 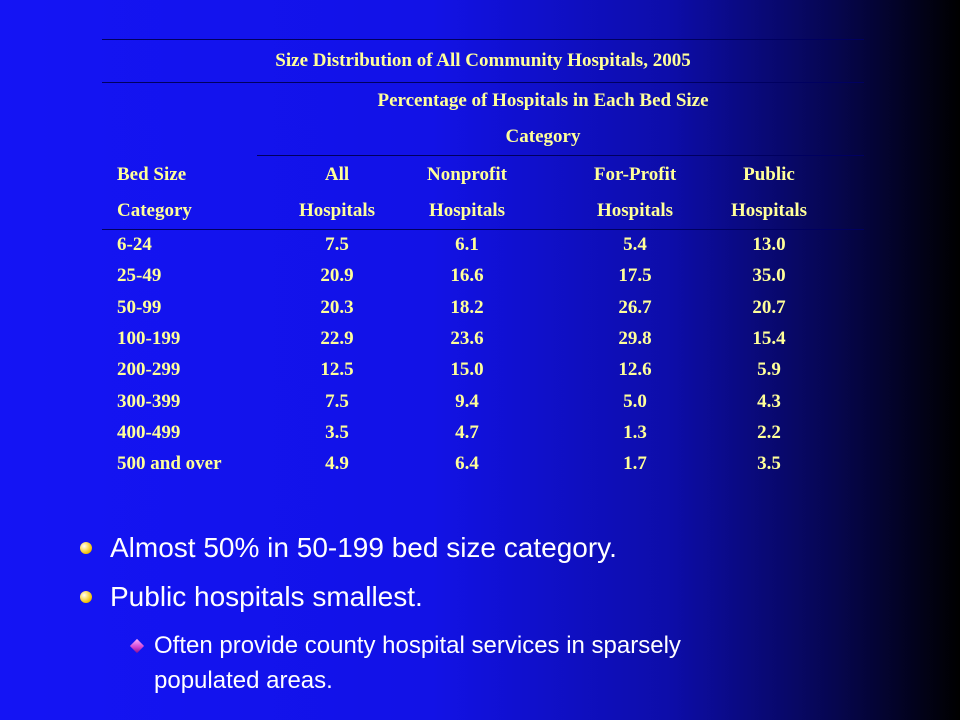 What do you see at coordinates (337, 370) in the screenshot?
I see `table-cell: 12.5` at bounding box center [337, 370].